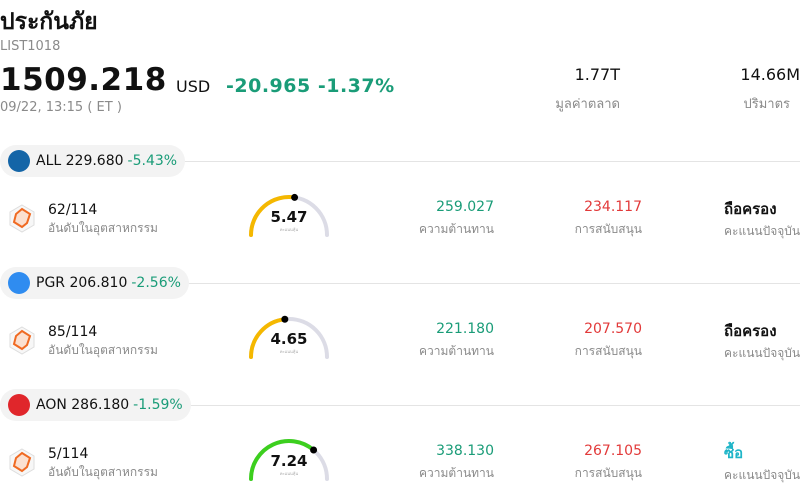  What do you see at coordinates (465, 207) in the screenshot?
I see `resistance-value: 259.027` at bounding box center [465, 207].